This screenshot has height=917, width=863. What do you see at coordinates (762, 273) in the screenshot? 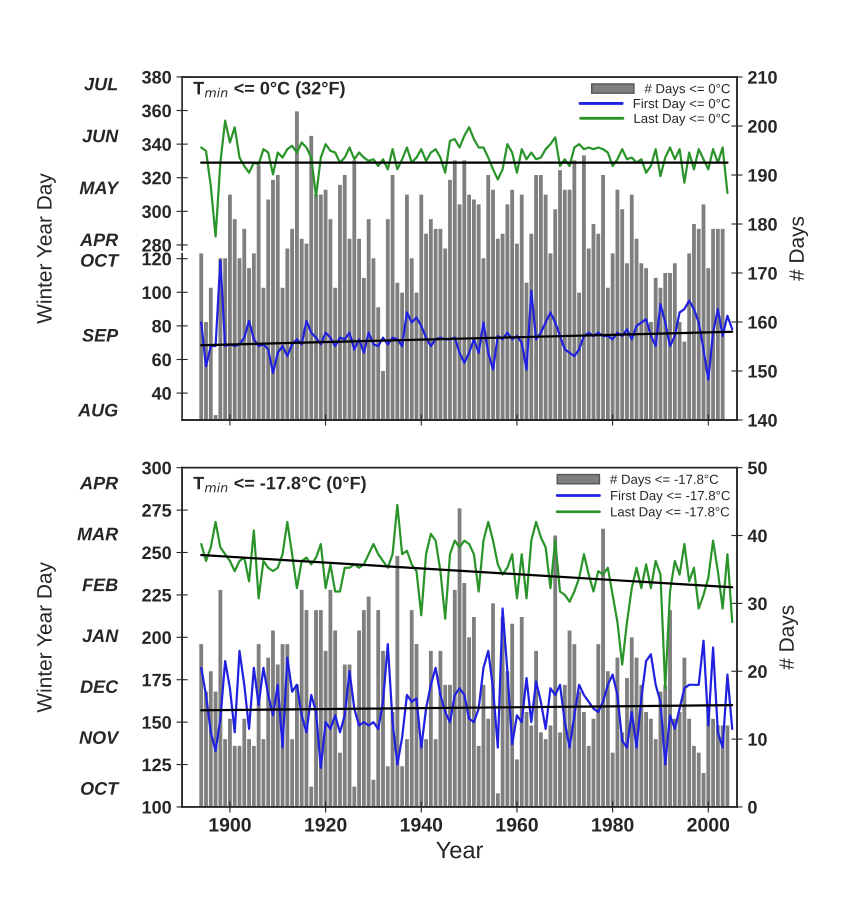
I see `y2-tick-label: 170` at bounding box center [762, 273].